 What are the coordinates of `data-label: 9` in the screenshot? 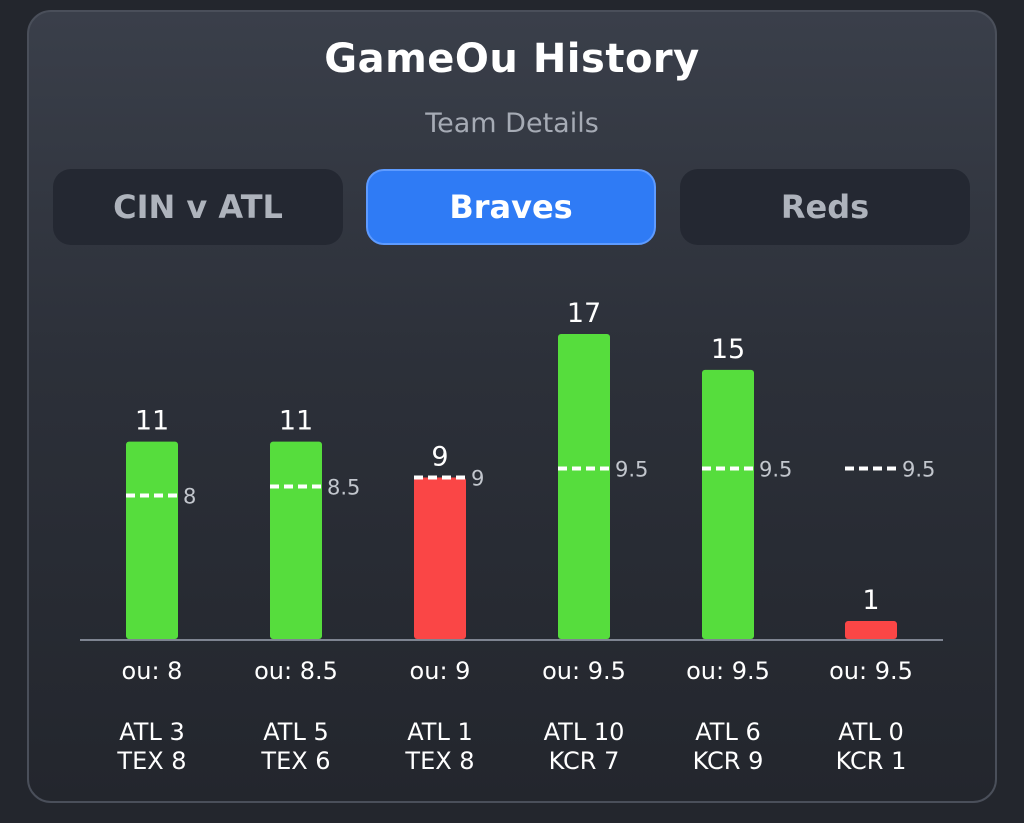 It's located at (439, 457).